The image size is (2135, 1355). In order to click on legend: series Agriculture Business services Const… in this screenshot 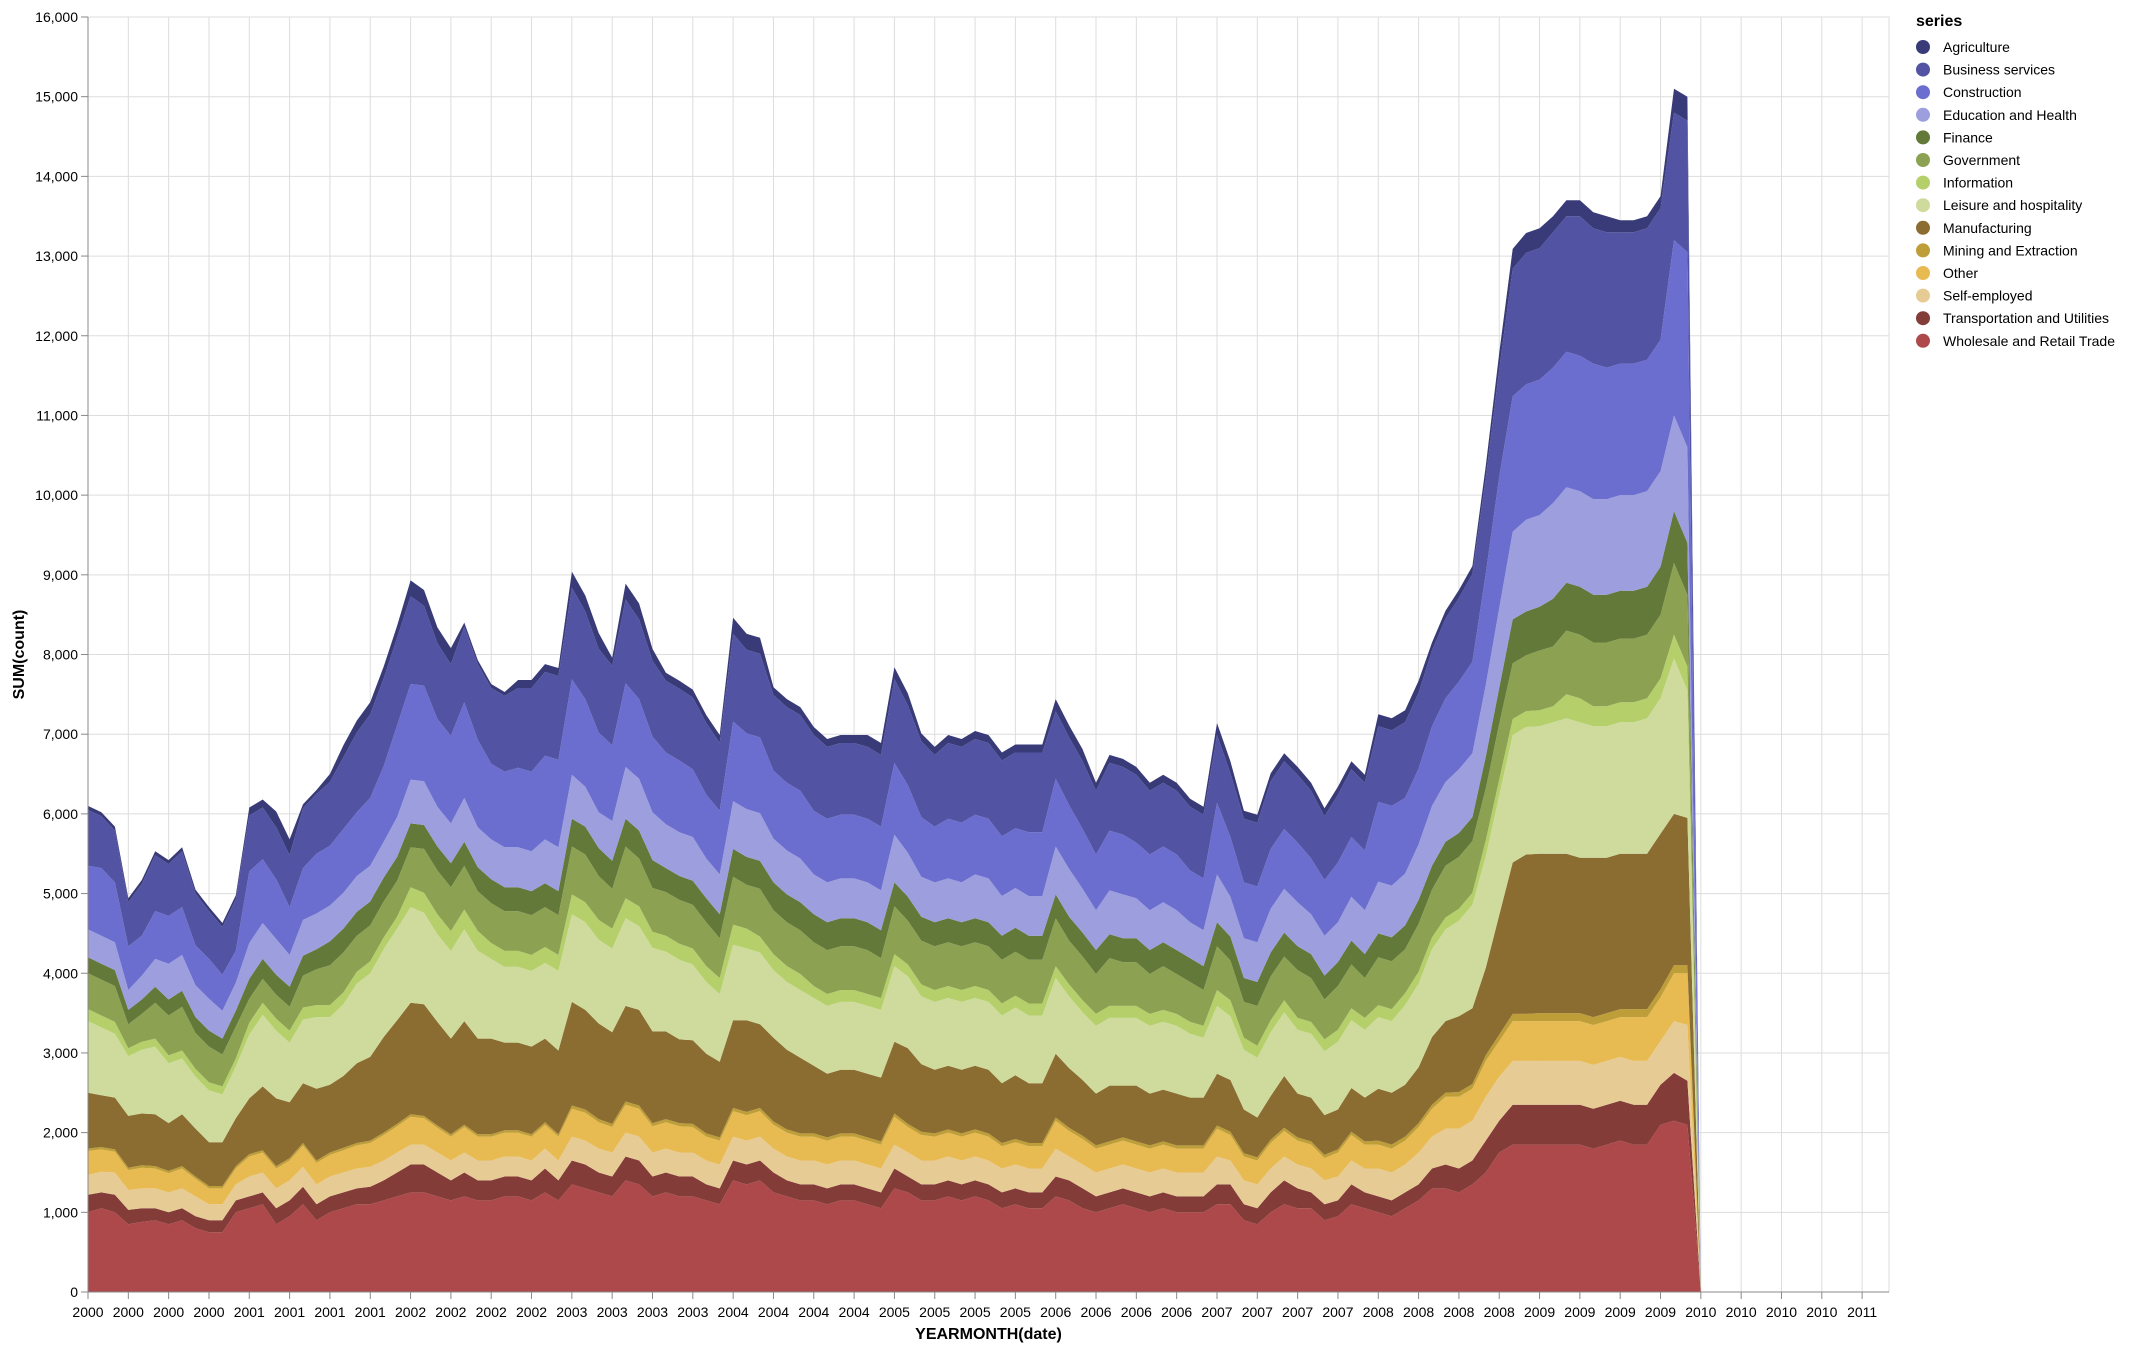, I will do `click(2015, 181)`.